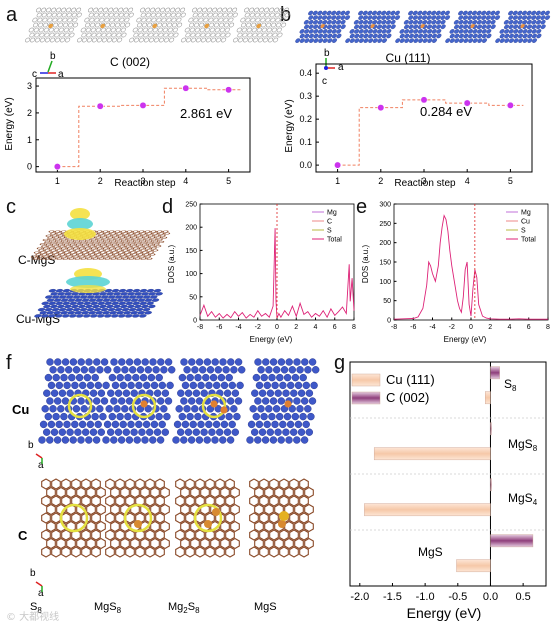 Image resolution: width=554 pixels, height=627 pixels. What do you see at coordinates (337, 181) in the screenshot?
I see `x-tick-label: 1` at bounding box center [337, 181].